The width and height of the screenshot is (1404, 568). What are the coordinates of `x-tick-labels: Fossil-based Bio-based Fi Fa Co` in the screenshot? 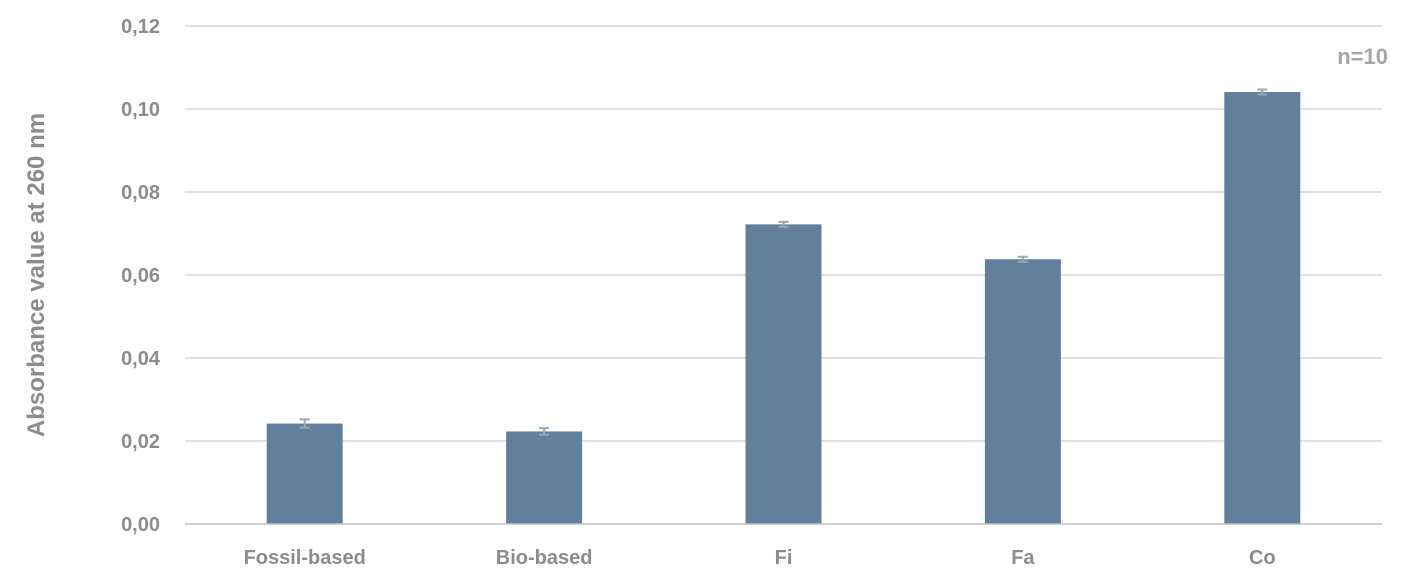 It's located at (760, 557).